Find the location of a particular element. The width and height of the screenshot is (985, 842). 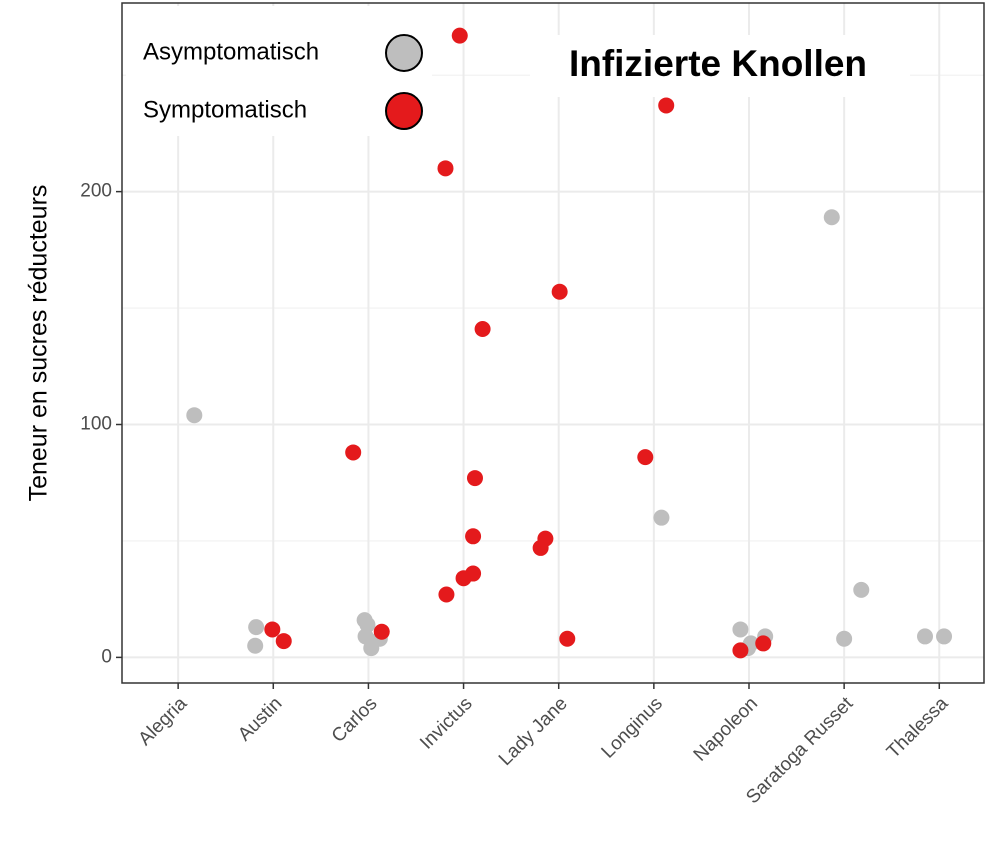

x-tick-label: Lady Jane is located at coordinates (533, 731).